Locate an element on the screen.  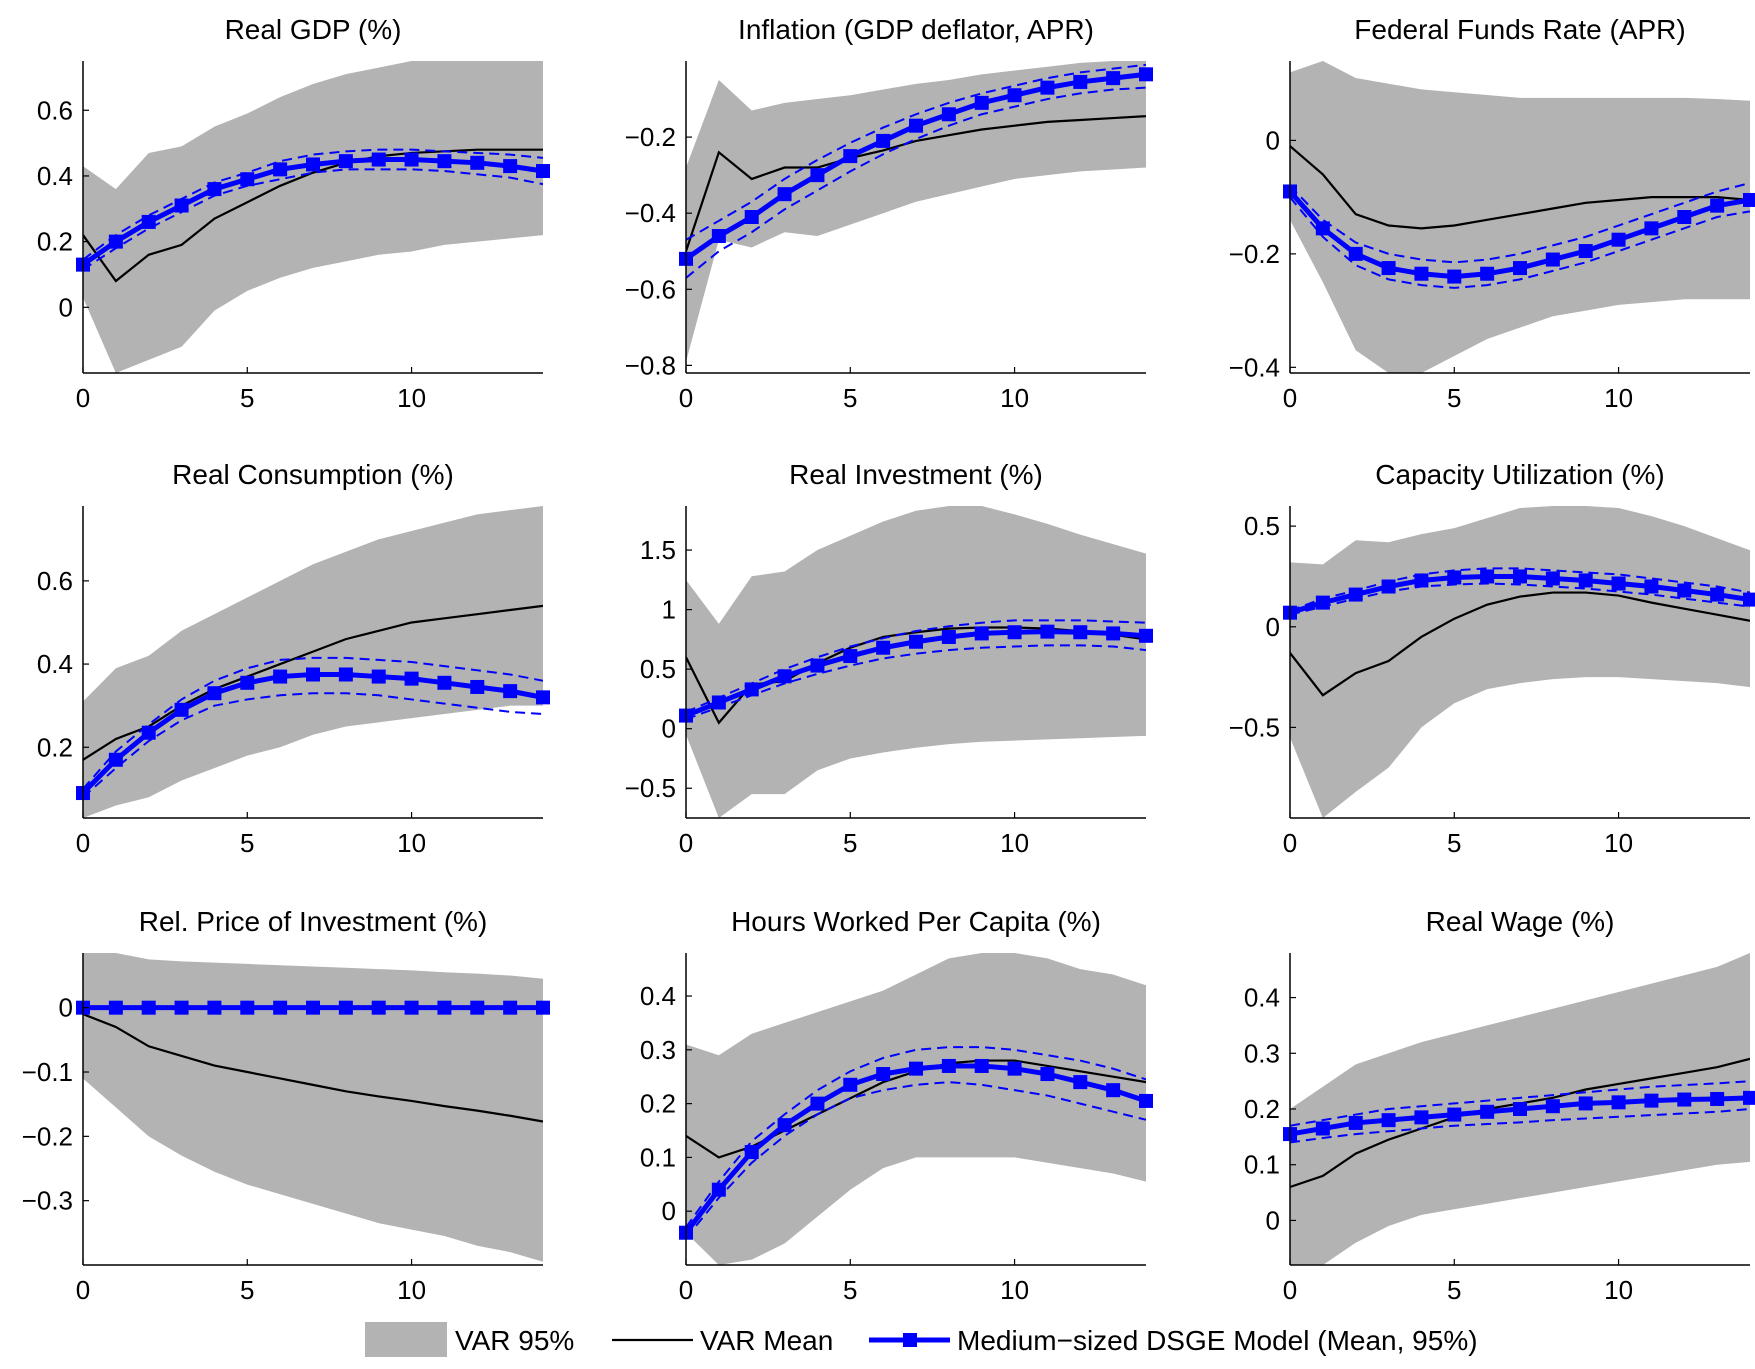
chart-title: Real Investment (%) is located at coordinates (916, 474).